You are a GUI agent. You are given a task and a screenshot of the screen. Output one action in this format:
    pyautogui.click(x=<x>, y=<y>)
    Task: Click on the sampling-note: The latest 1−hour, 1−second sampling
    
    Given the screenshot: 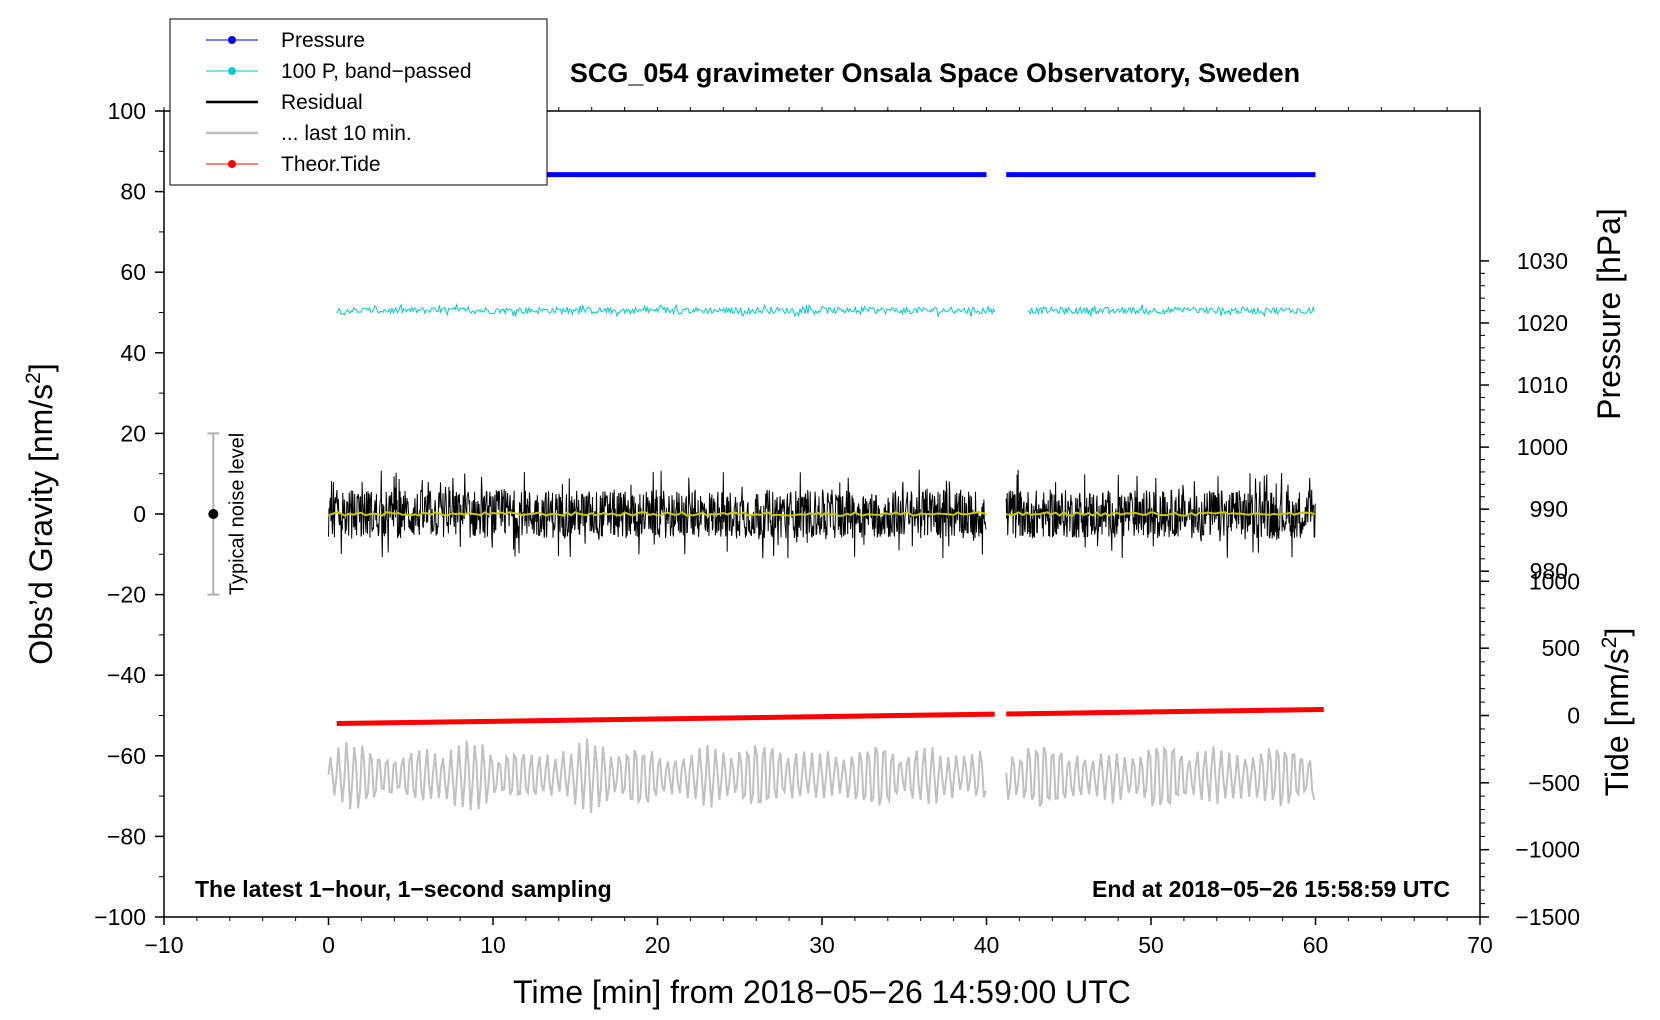 What is the action you would take?
    pyautogui.click(x=403, y=889)
    